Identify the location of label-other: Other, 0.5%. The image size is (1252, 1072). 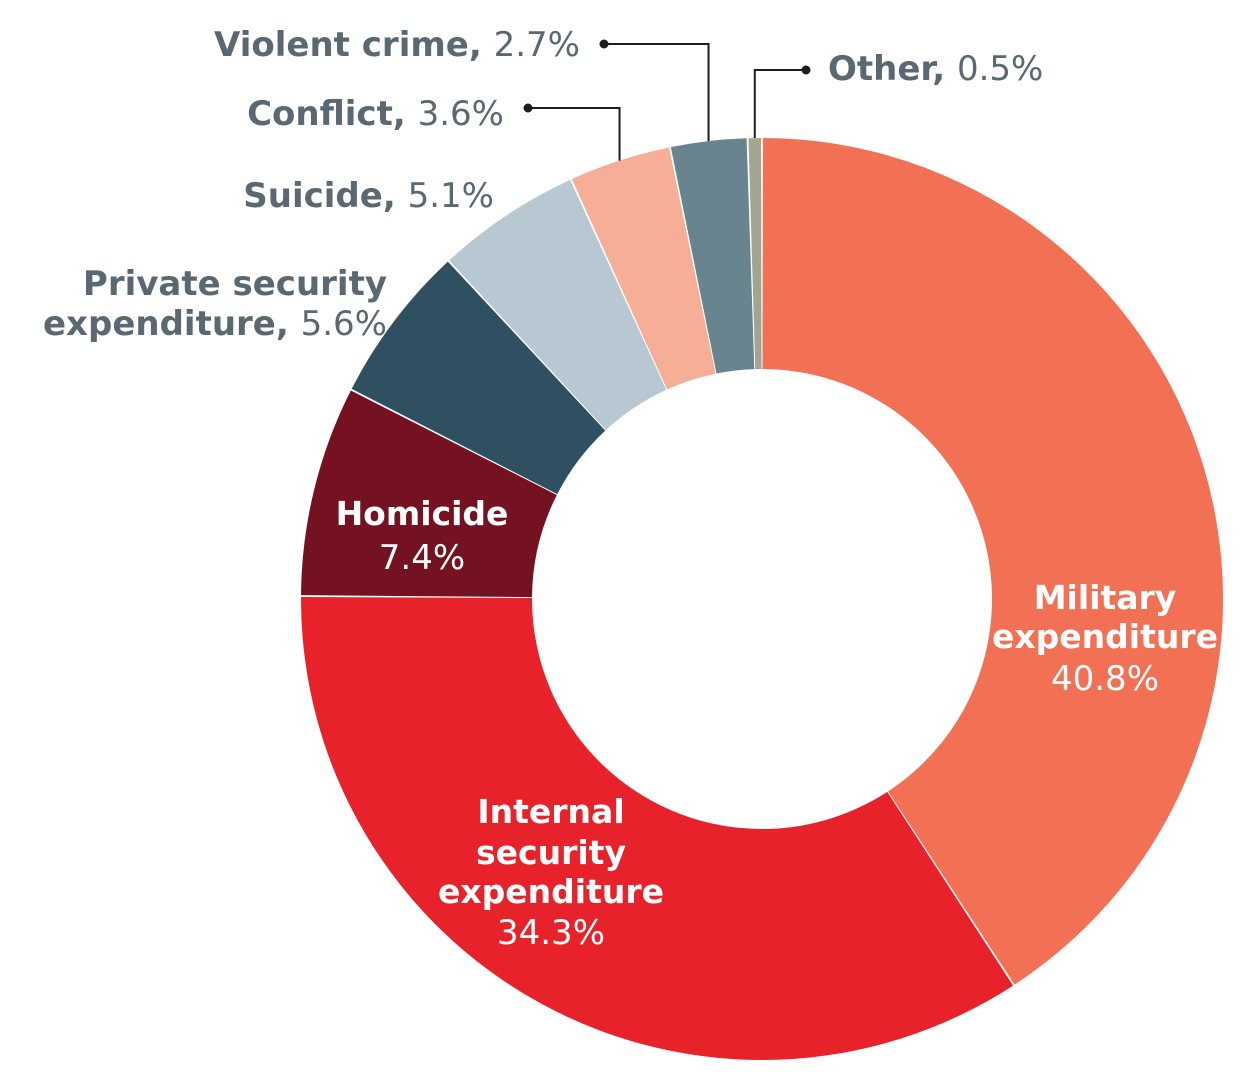
(935, 69).